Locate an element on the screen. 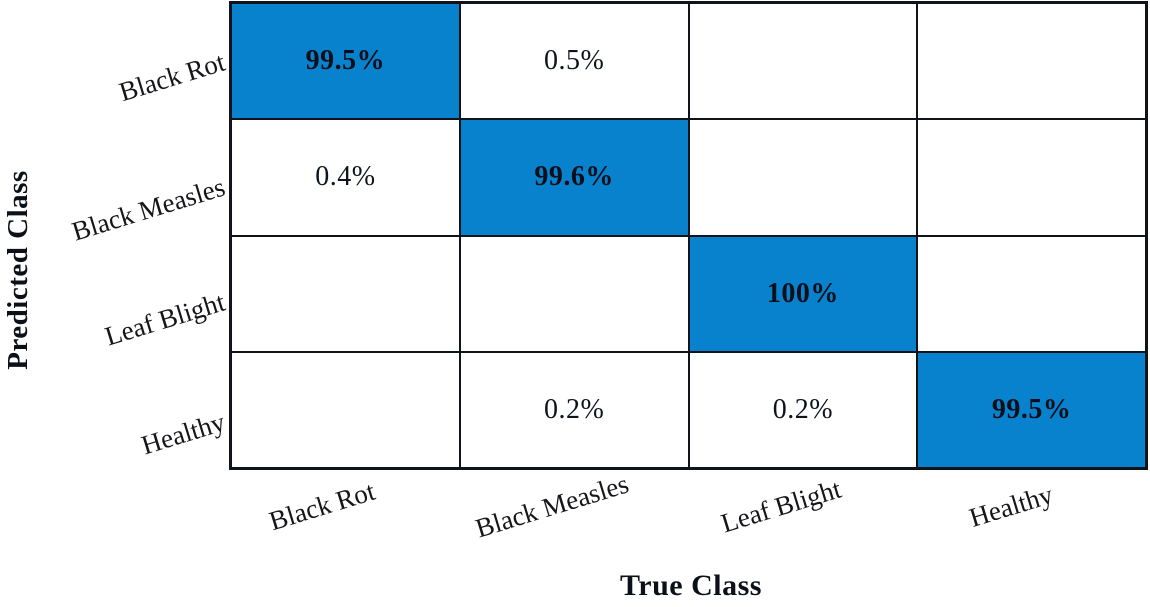 The width and height of the screenshot is (1150, 607). row-label-black-measles: Black Measles is located at coordinates (148, 209).